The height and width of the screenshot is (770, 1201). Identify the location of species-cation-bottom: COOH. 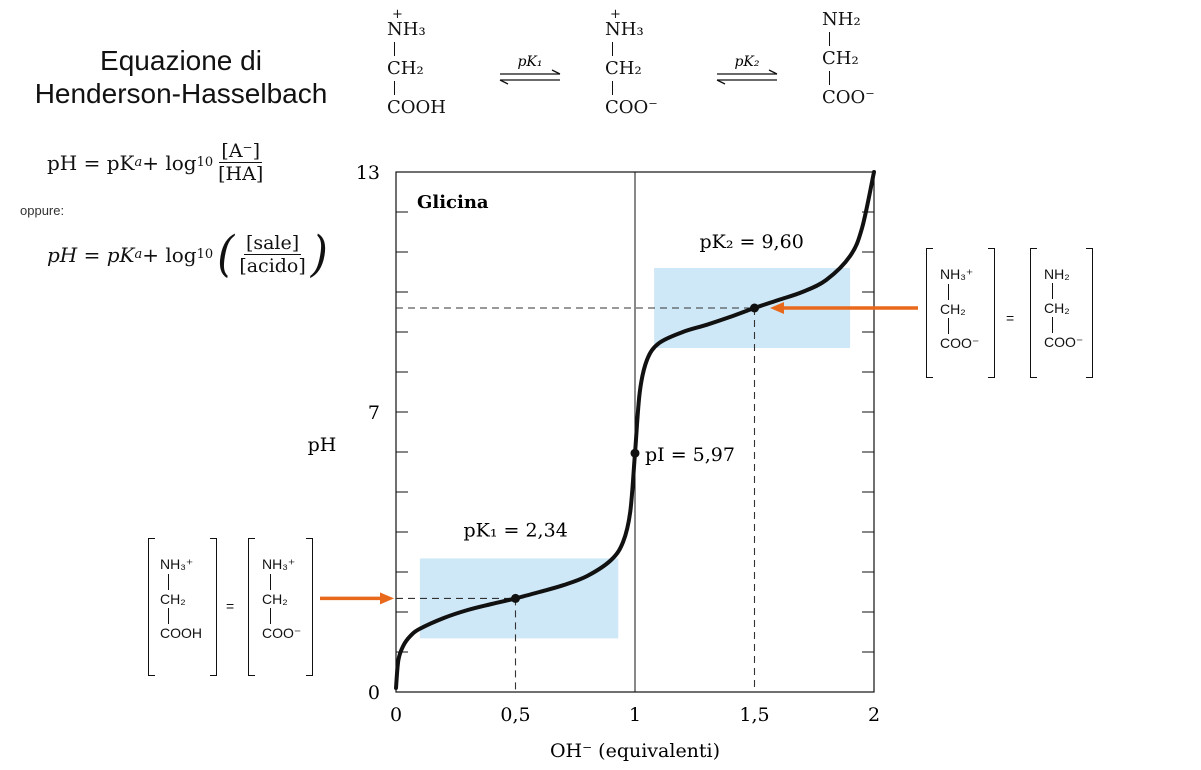
(416, 107).